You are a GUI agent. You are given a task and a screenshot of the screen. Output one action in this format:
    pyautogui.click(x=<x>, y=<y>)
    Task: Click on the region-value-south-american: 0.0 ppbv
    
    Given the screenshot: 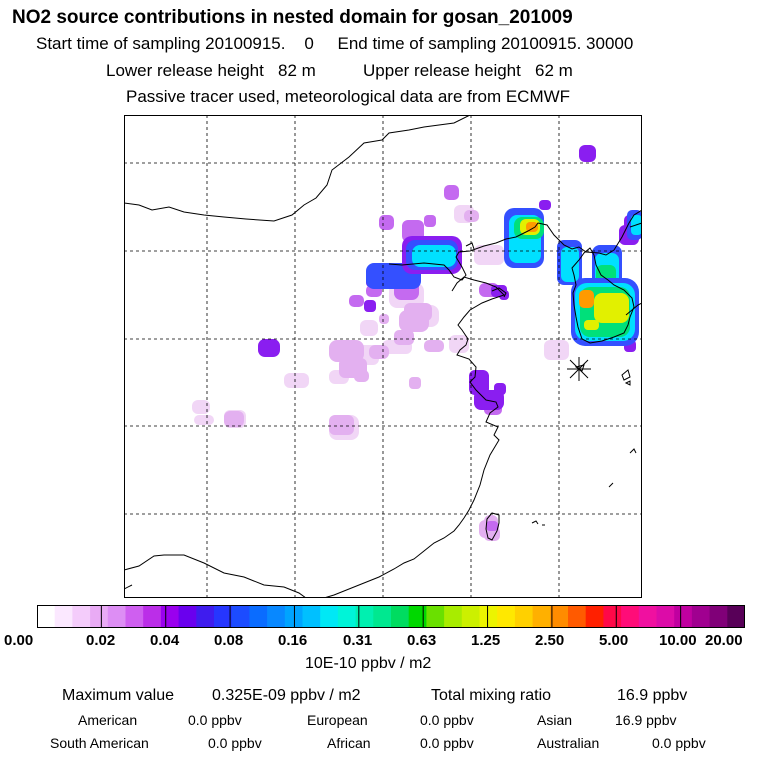 What is the action you would take?
    pyautogui.click(x=235, y=743)
    